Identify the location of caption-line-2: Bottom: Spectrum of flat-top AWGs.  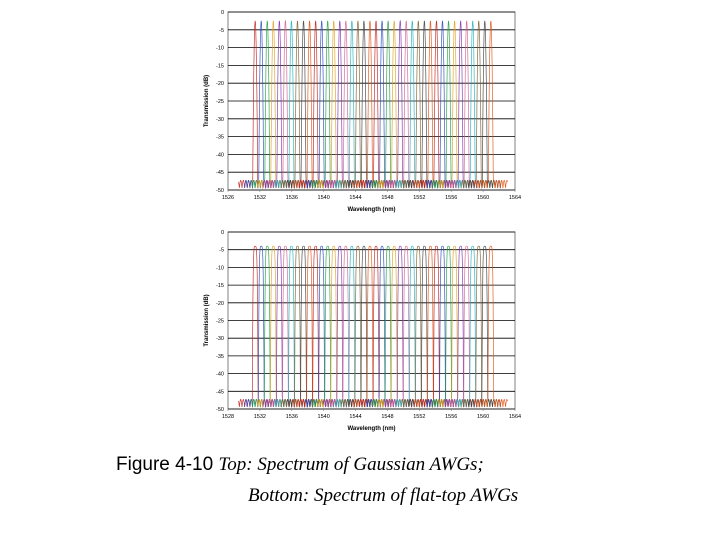
(383, 495).